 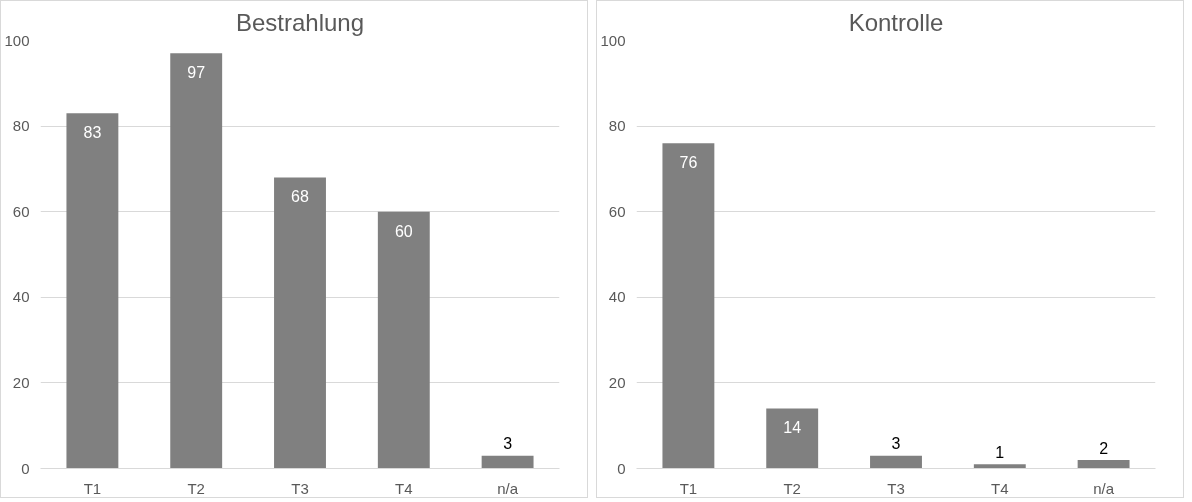 I want to click on data-label: 68, so click(x=300, y=197).